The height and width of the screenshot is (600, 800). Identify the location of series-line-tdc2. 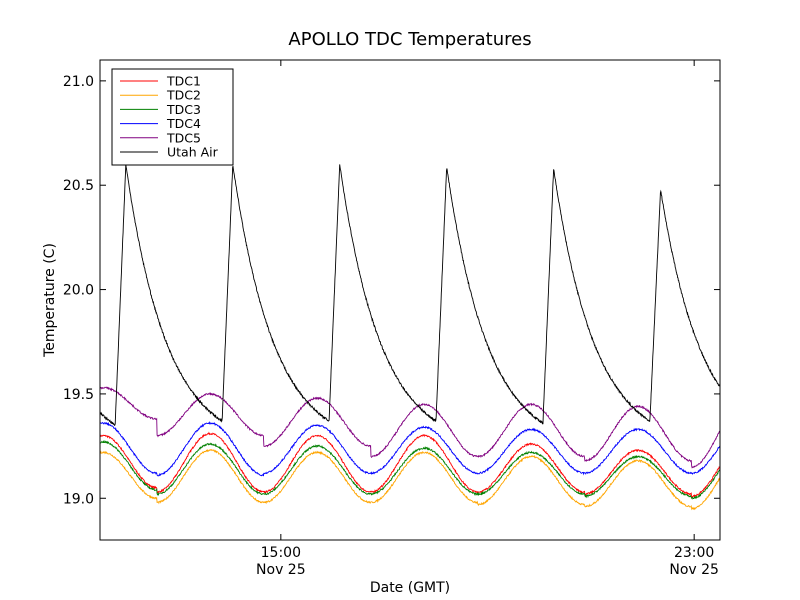
(410, 479).